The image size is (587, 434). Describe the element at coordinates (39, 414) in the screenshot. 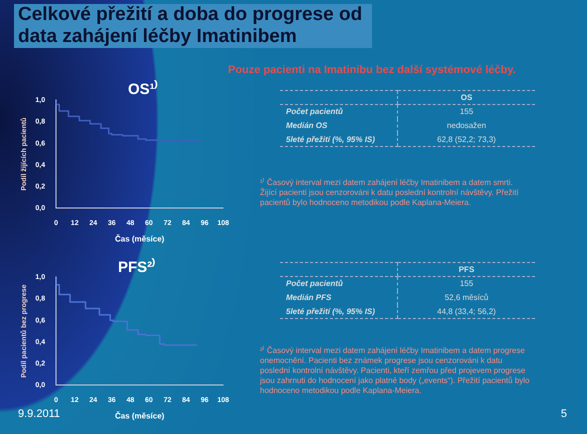

I see `text: 9.9.2011` at that location.